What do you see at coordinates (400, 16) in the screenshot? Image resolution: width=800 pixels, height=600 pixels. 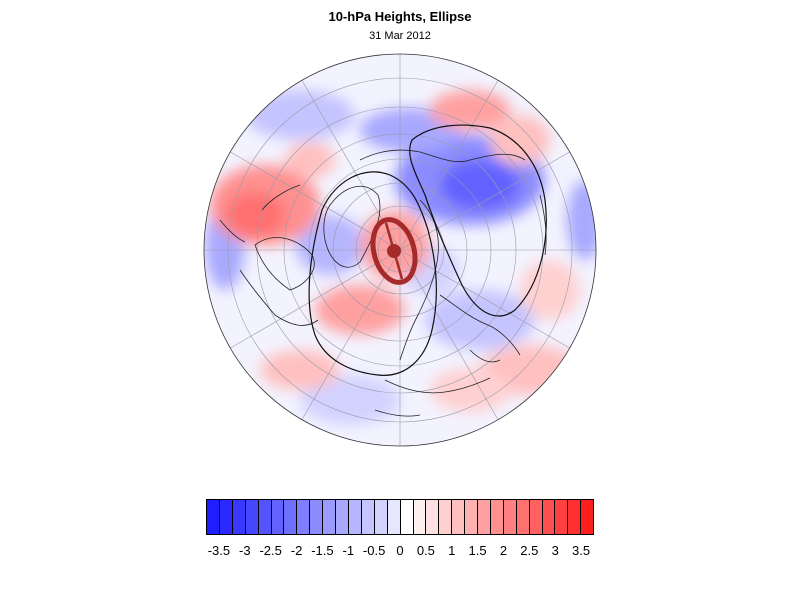 I see `figure-title: 10-hPa Heights, Ellipse` at bounding box center [400, 16].